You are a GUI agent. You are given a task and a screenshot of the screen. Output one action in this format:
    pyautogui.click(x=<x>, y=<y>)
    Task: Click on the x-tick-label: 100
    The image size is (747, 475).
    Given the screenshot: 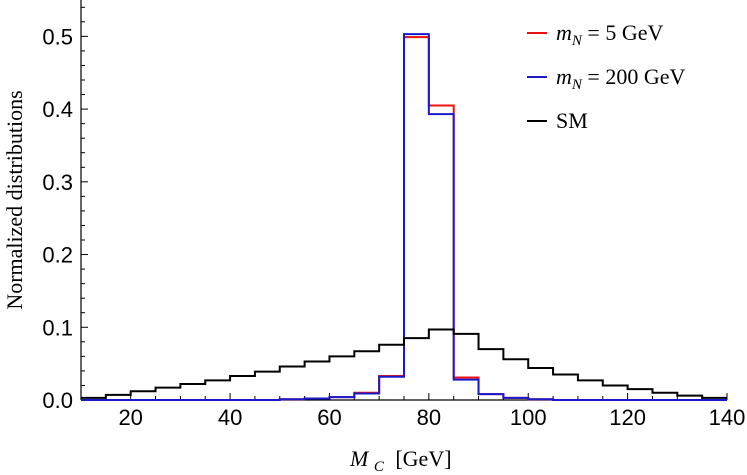 What is the action you would take?
    pyautogui.click(x=528, y=417)
    